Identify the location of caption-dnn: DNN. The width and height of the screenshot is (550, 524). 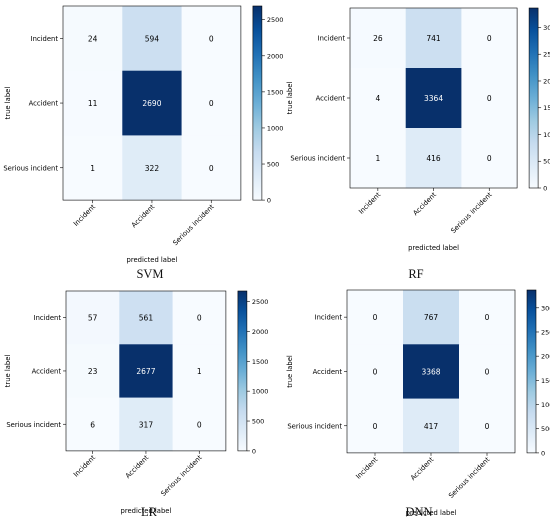
(419, 512).